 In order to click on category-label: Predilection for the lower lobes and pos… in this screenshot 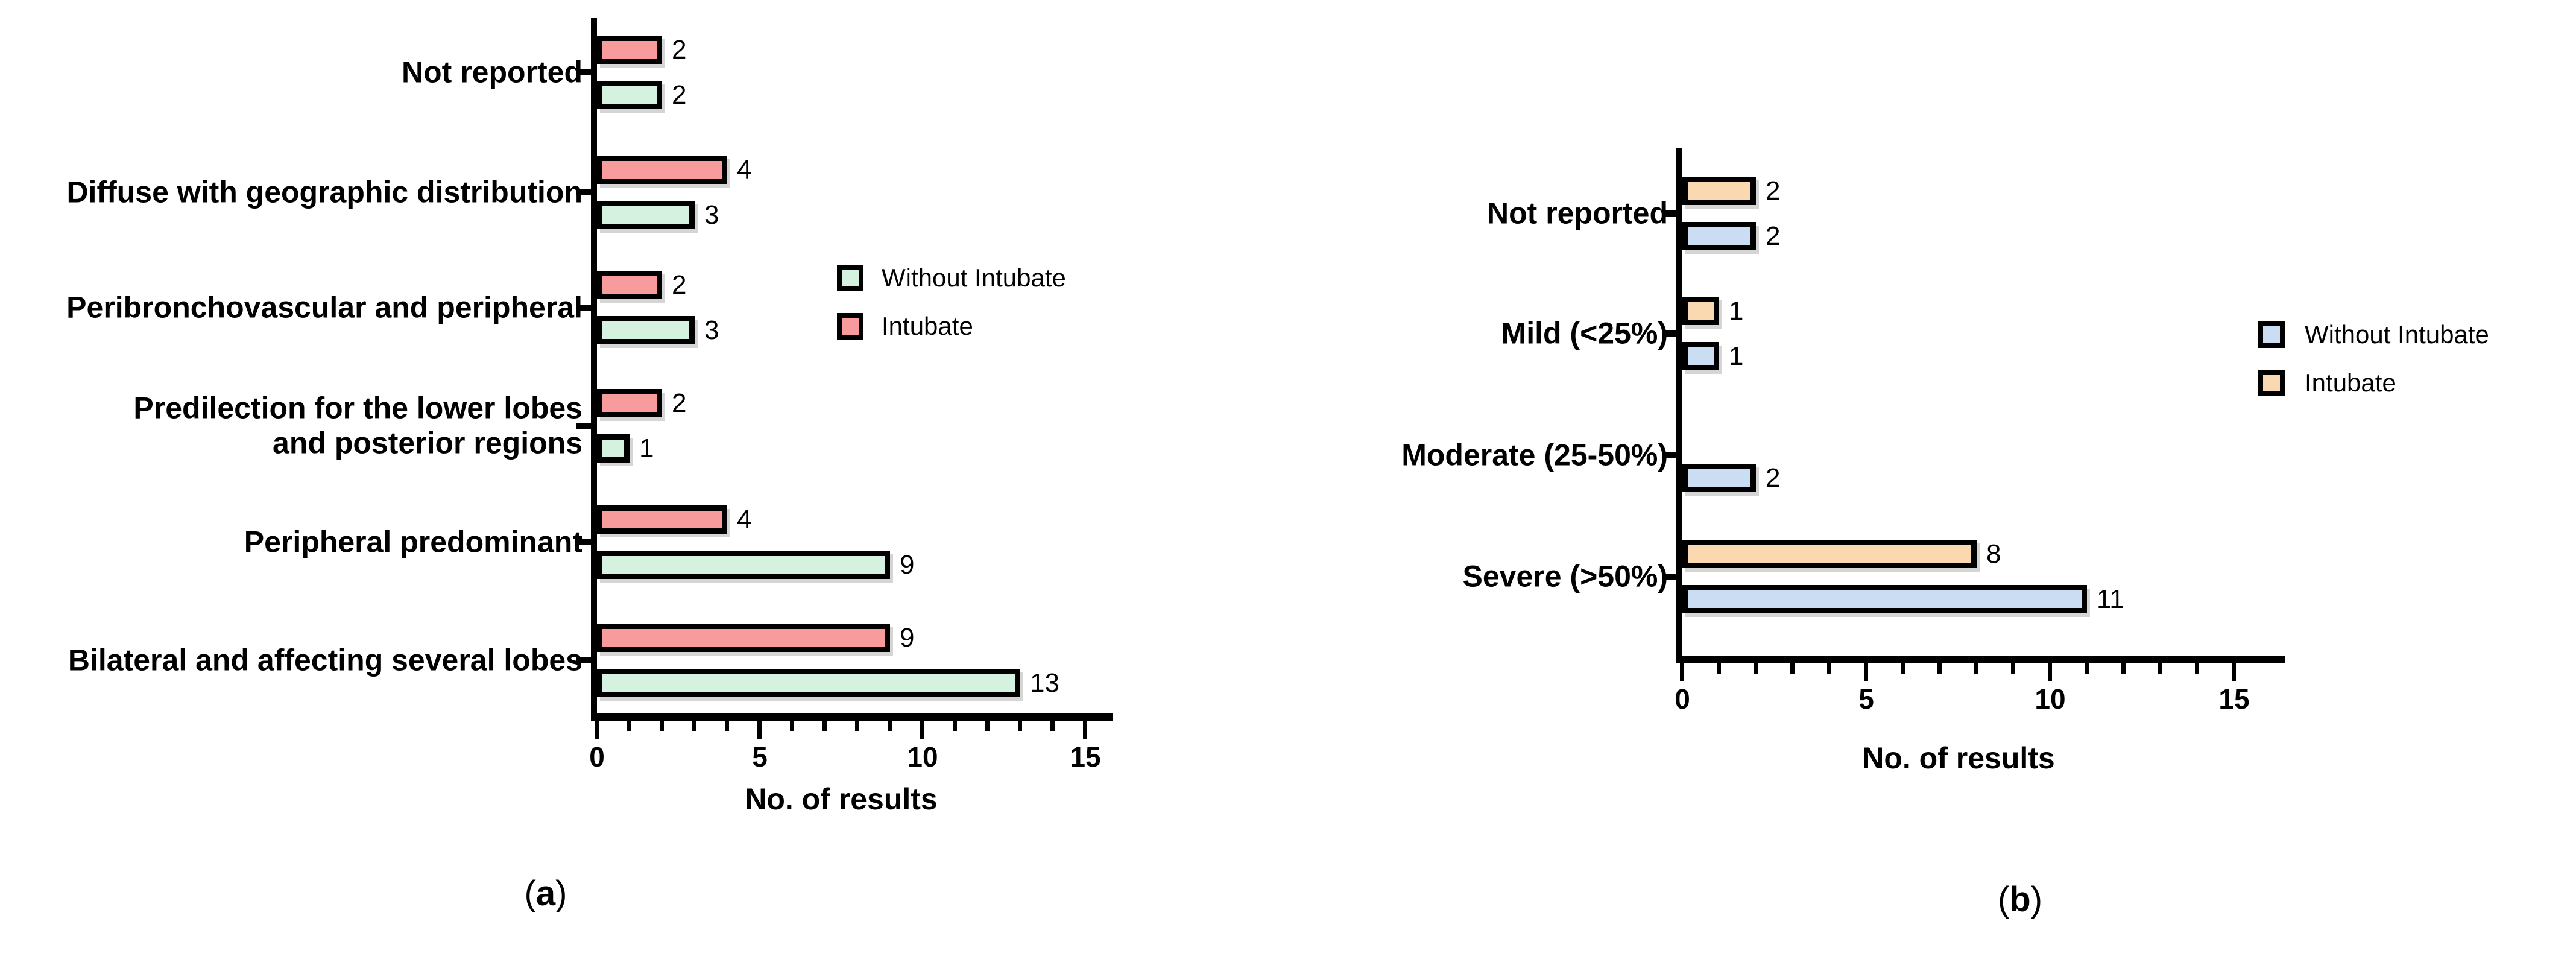, I will do `click(357, 425)`.